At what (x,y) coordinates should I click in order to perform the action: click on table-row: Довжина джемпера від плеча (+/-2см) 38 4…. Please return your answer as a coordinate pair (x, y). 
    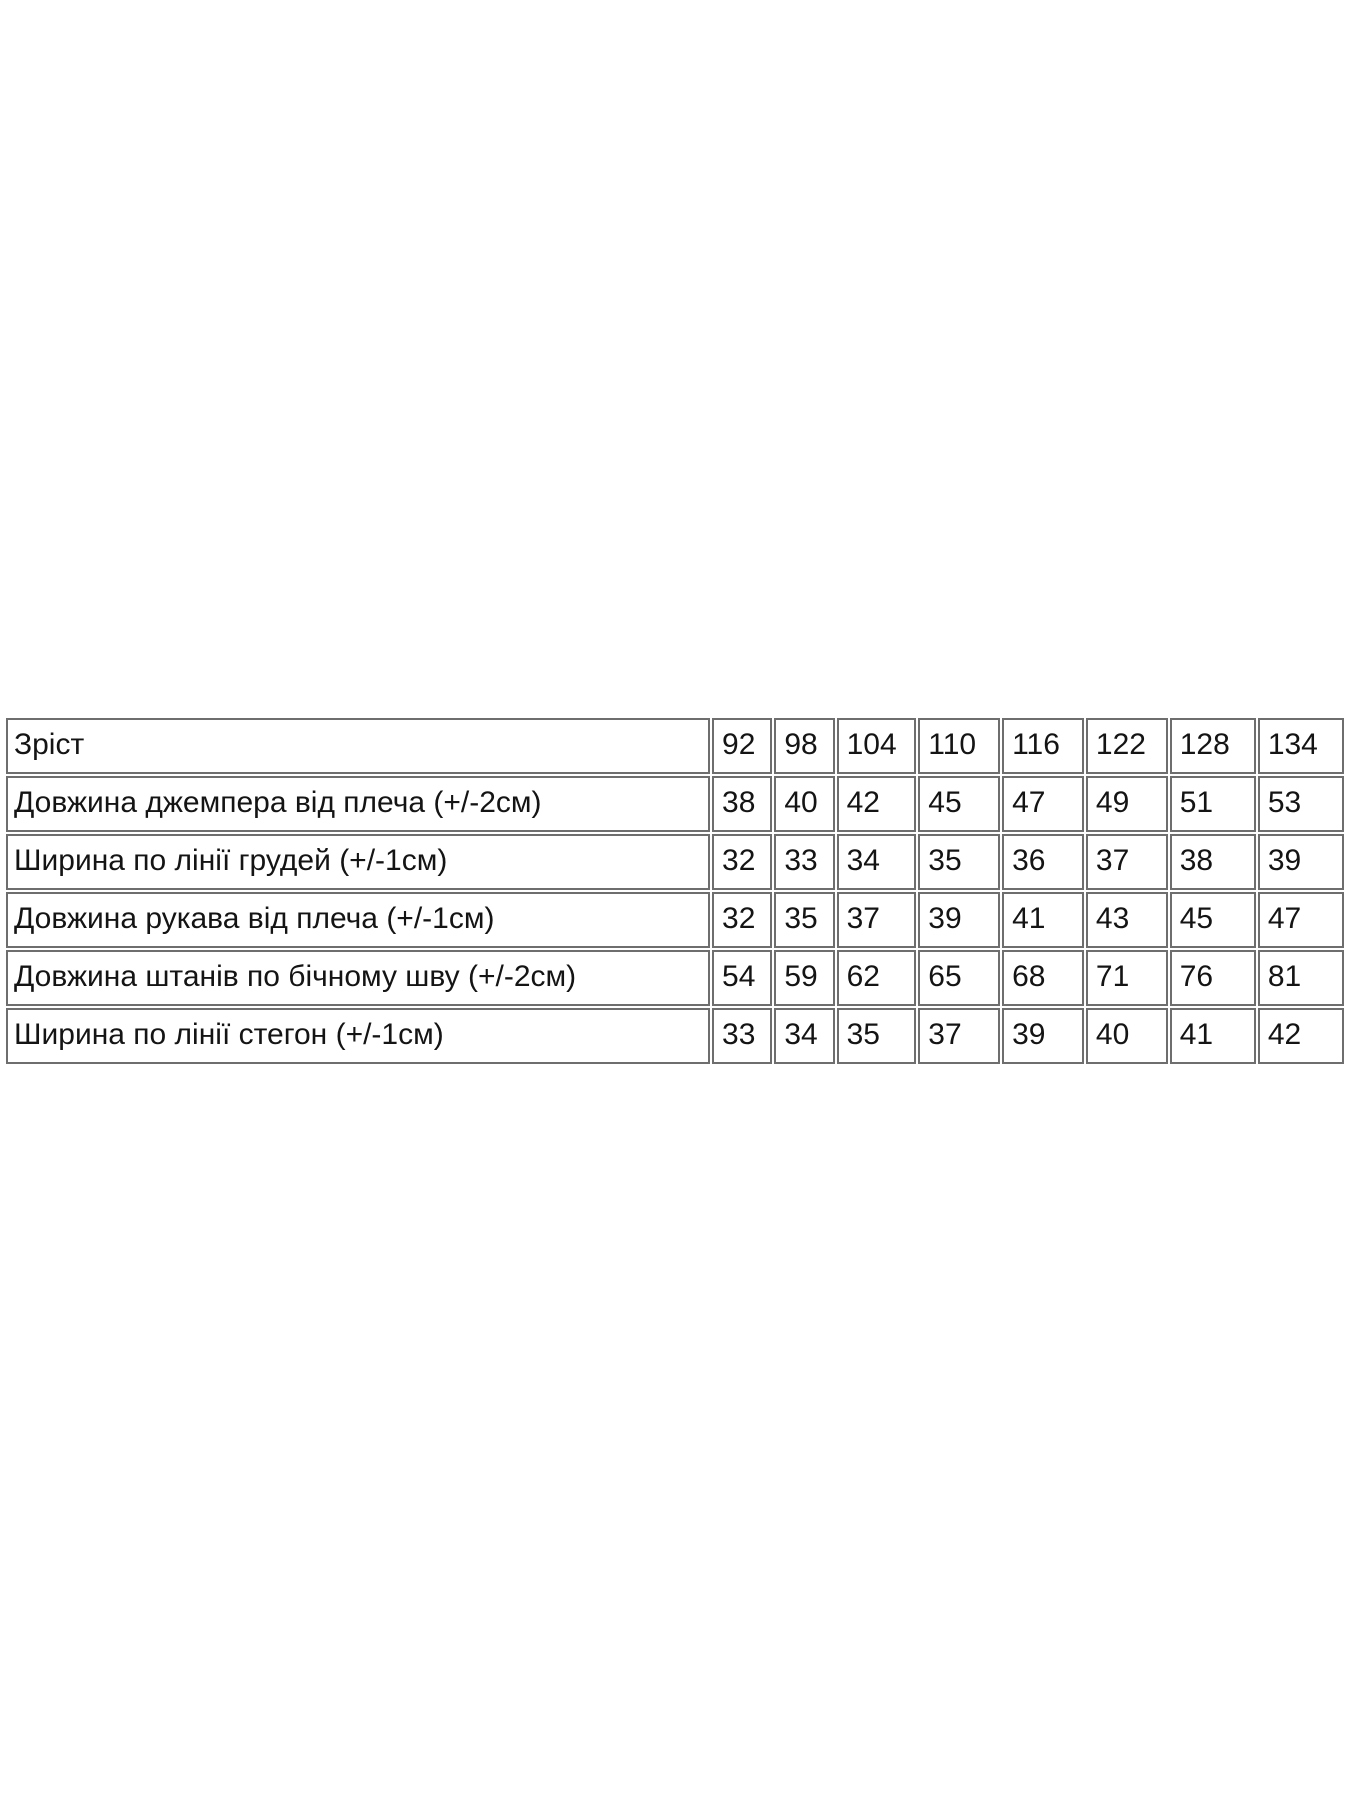
    Looking at the image, I should click on (675, 804).